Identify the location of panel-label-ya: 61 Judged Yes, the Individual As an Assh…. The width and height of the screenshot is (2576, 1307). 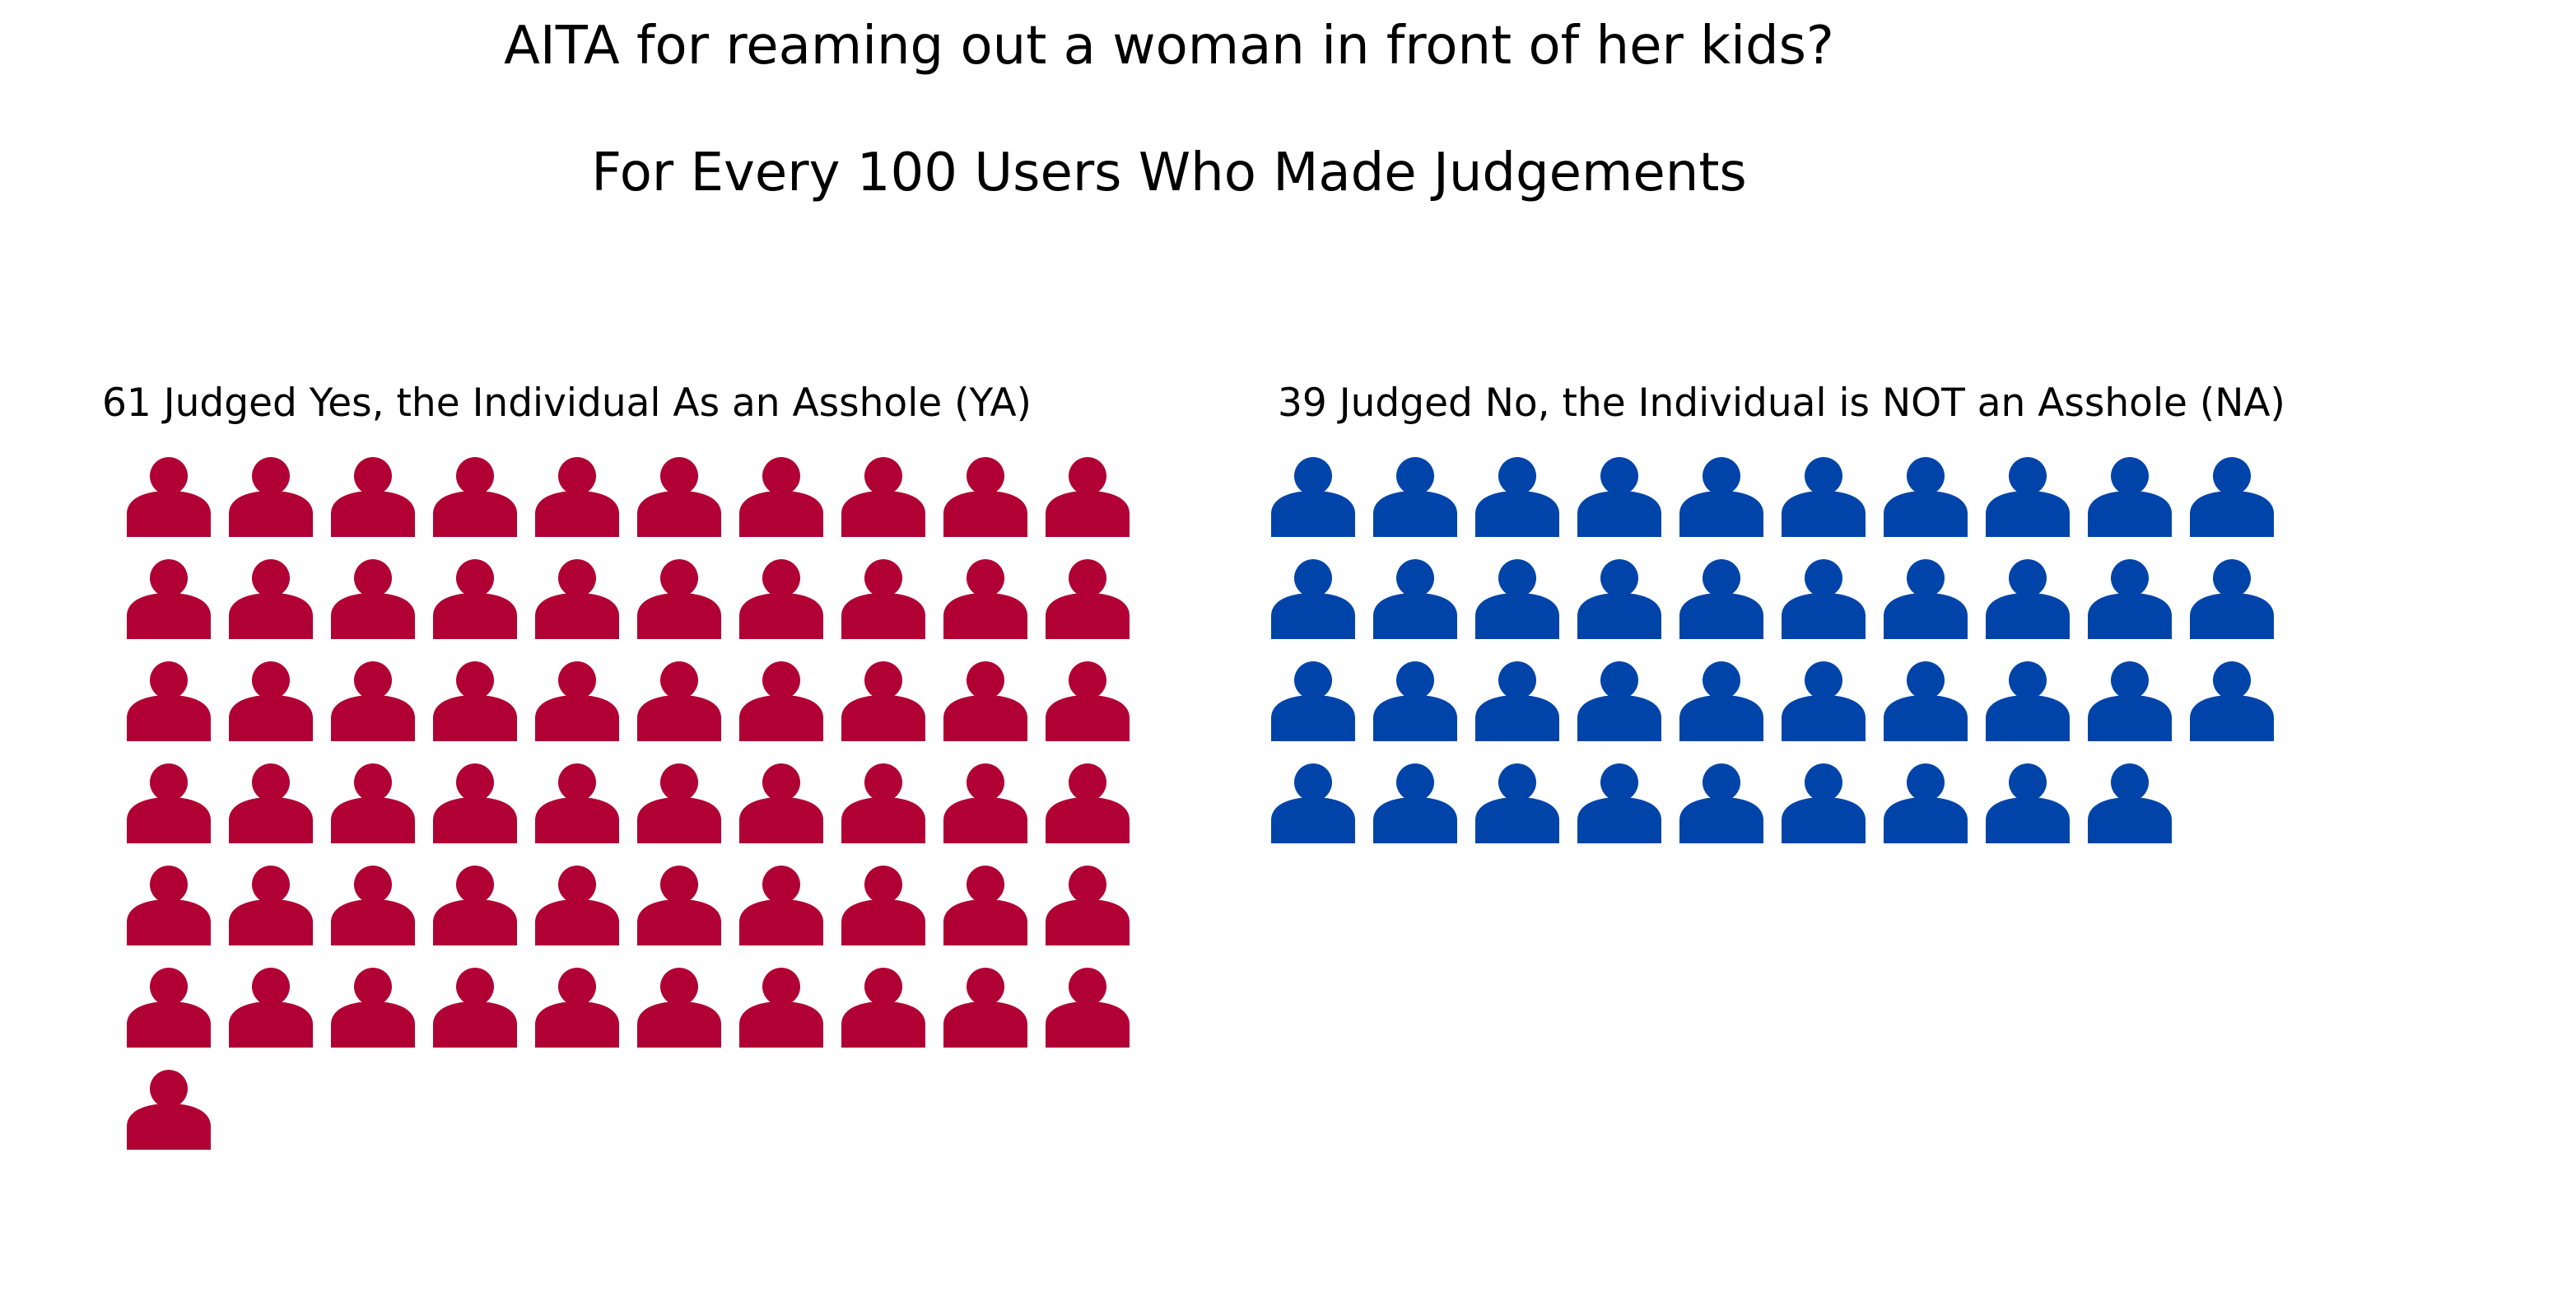
(567, 403).